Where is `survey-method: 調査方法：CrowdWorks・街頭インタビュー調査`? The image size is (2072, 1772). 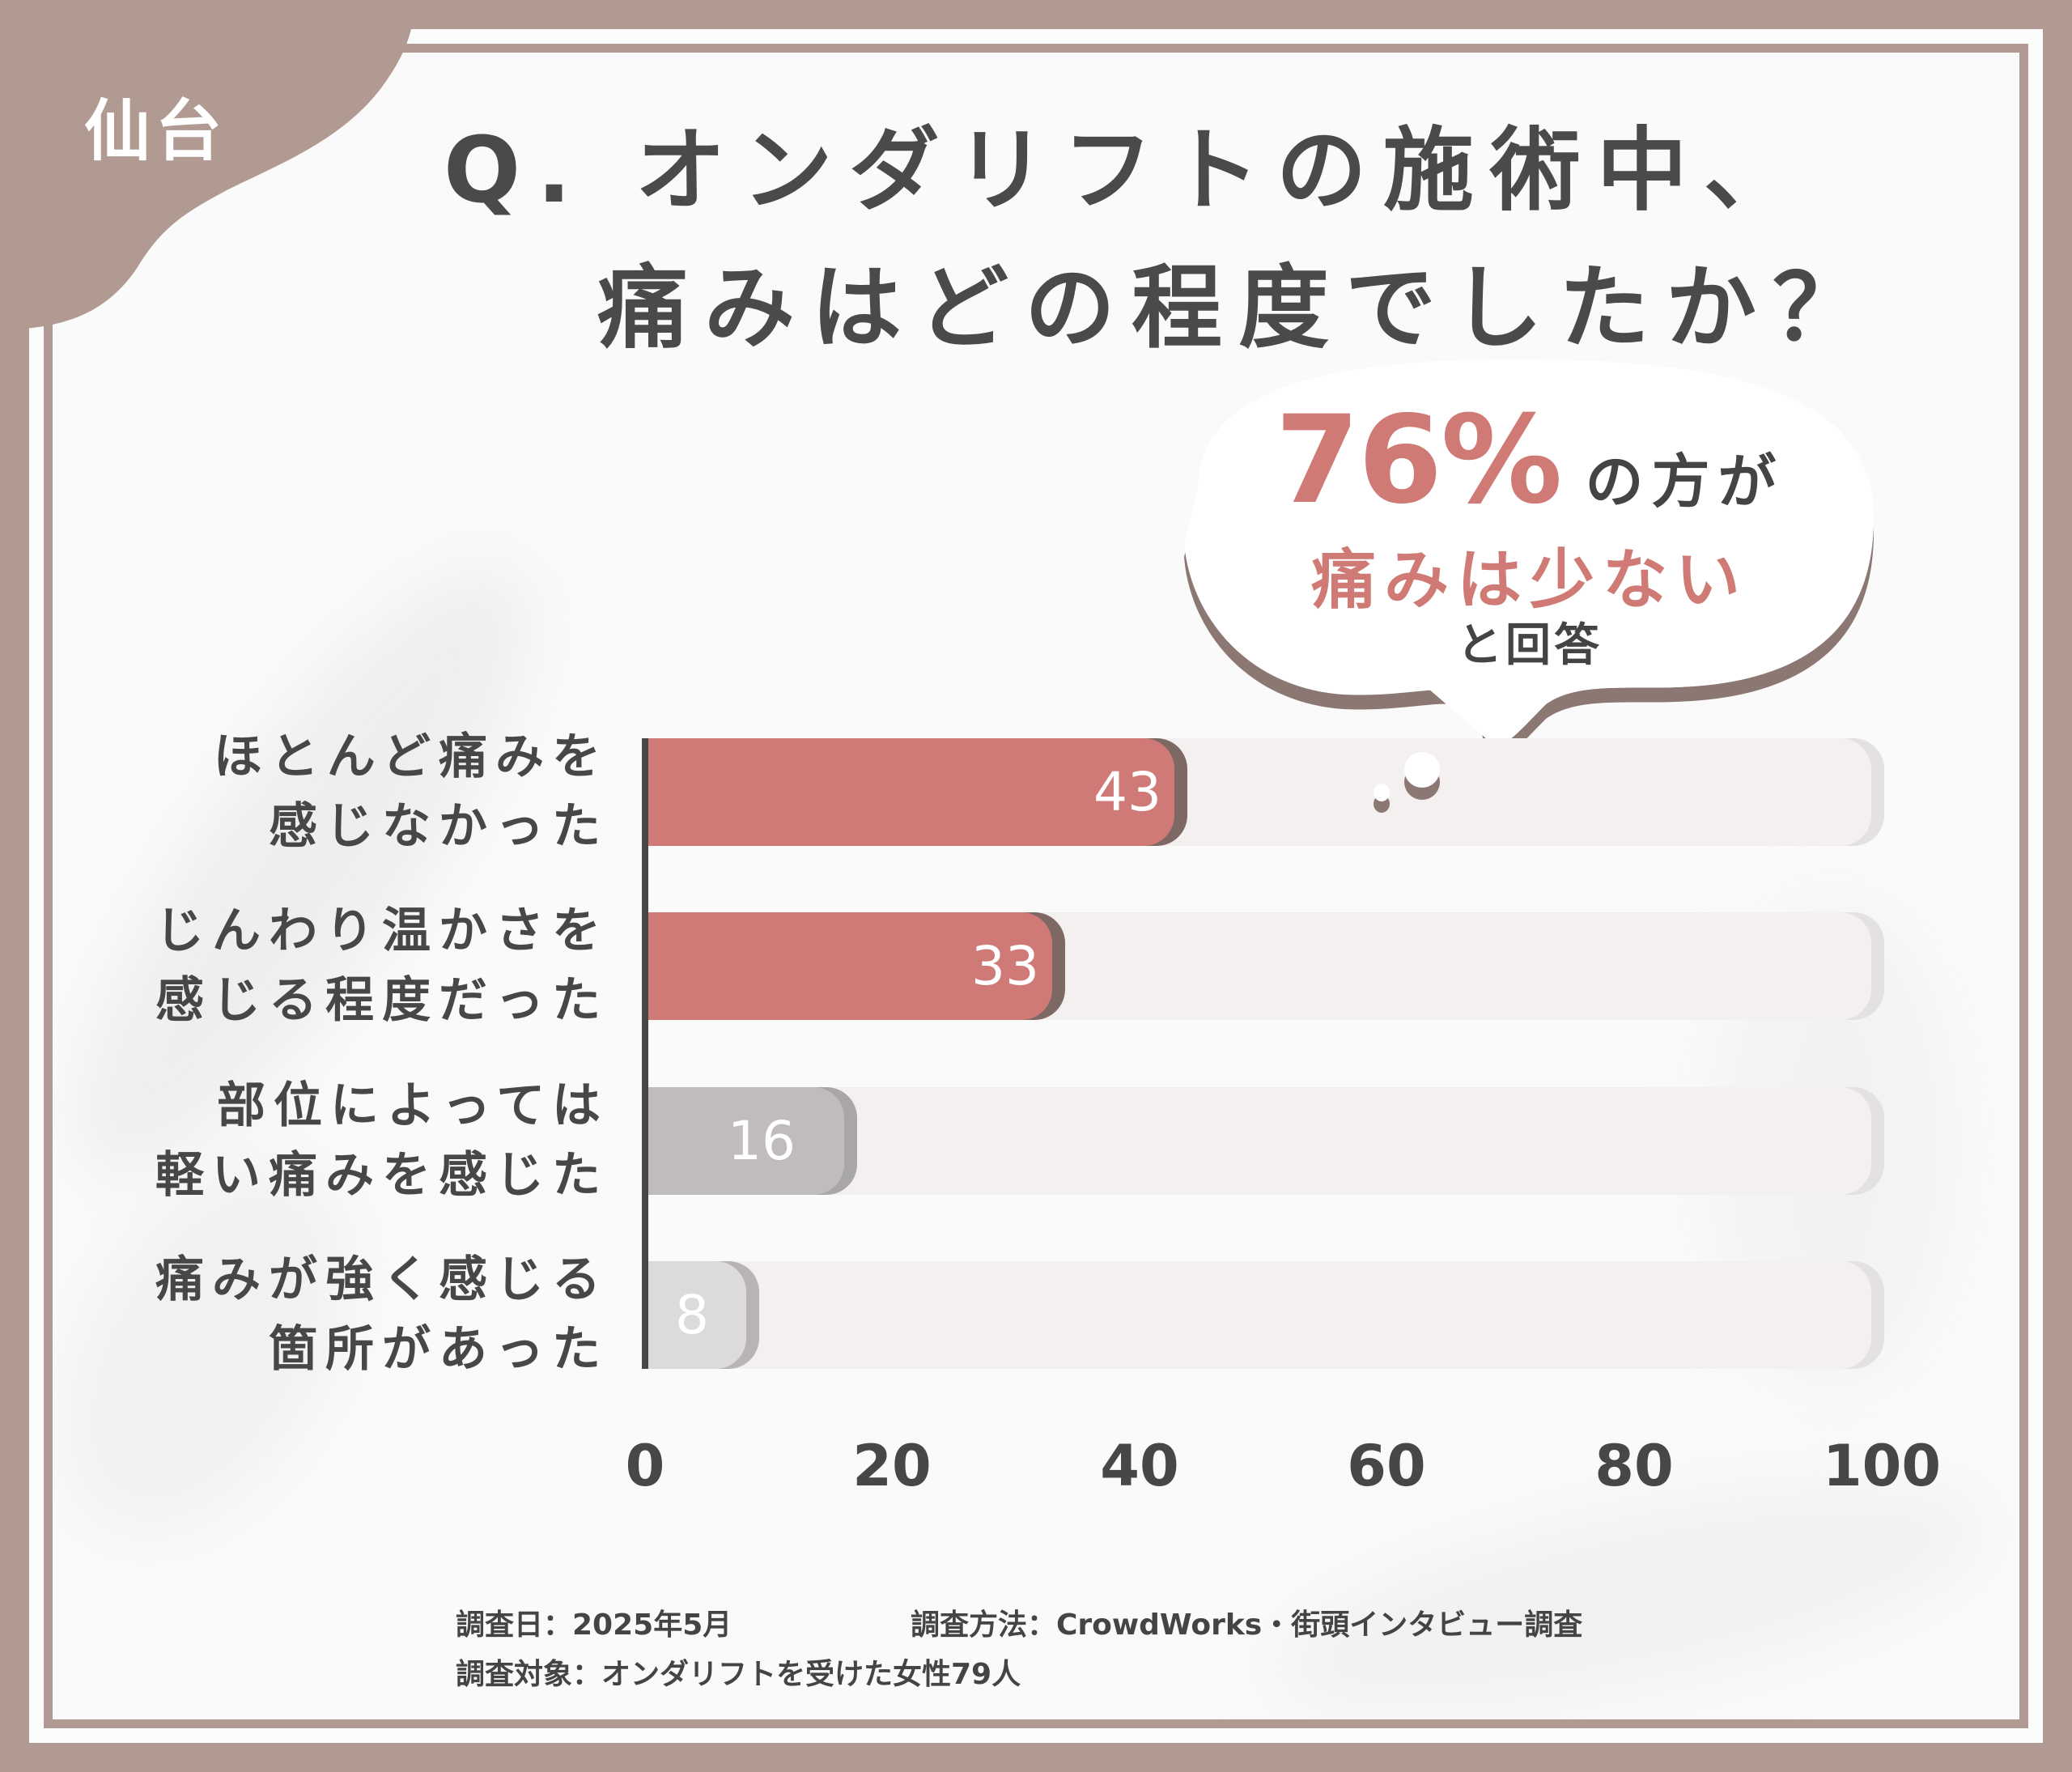
survey-method: 調査方法：CrowdWorks・街頭インタビュー調査 is located at coordinates (1247, 1625).